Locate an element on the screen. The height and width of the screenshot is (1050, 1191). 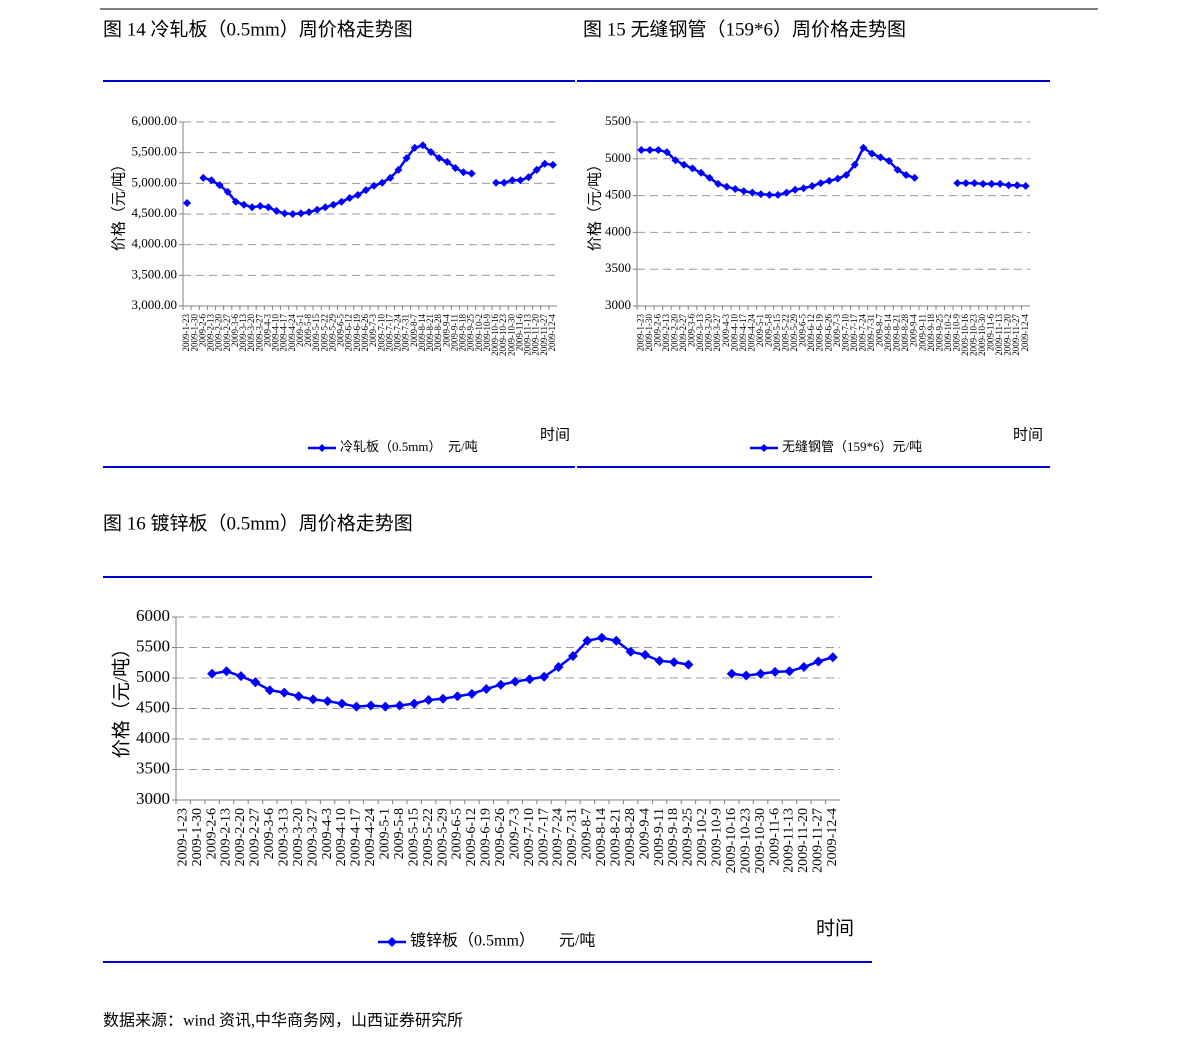
figure-heading: 图 15 无缝钢管（159*6）周价格走势图 is located at coordinates (744, 29).